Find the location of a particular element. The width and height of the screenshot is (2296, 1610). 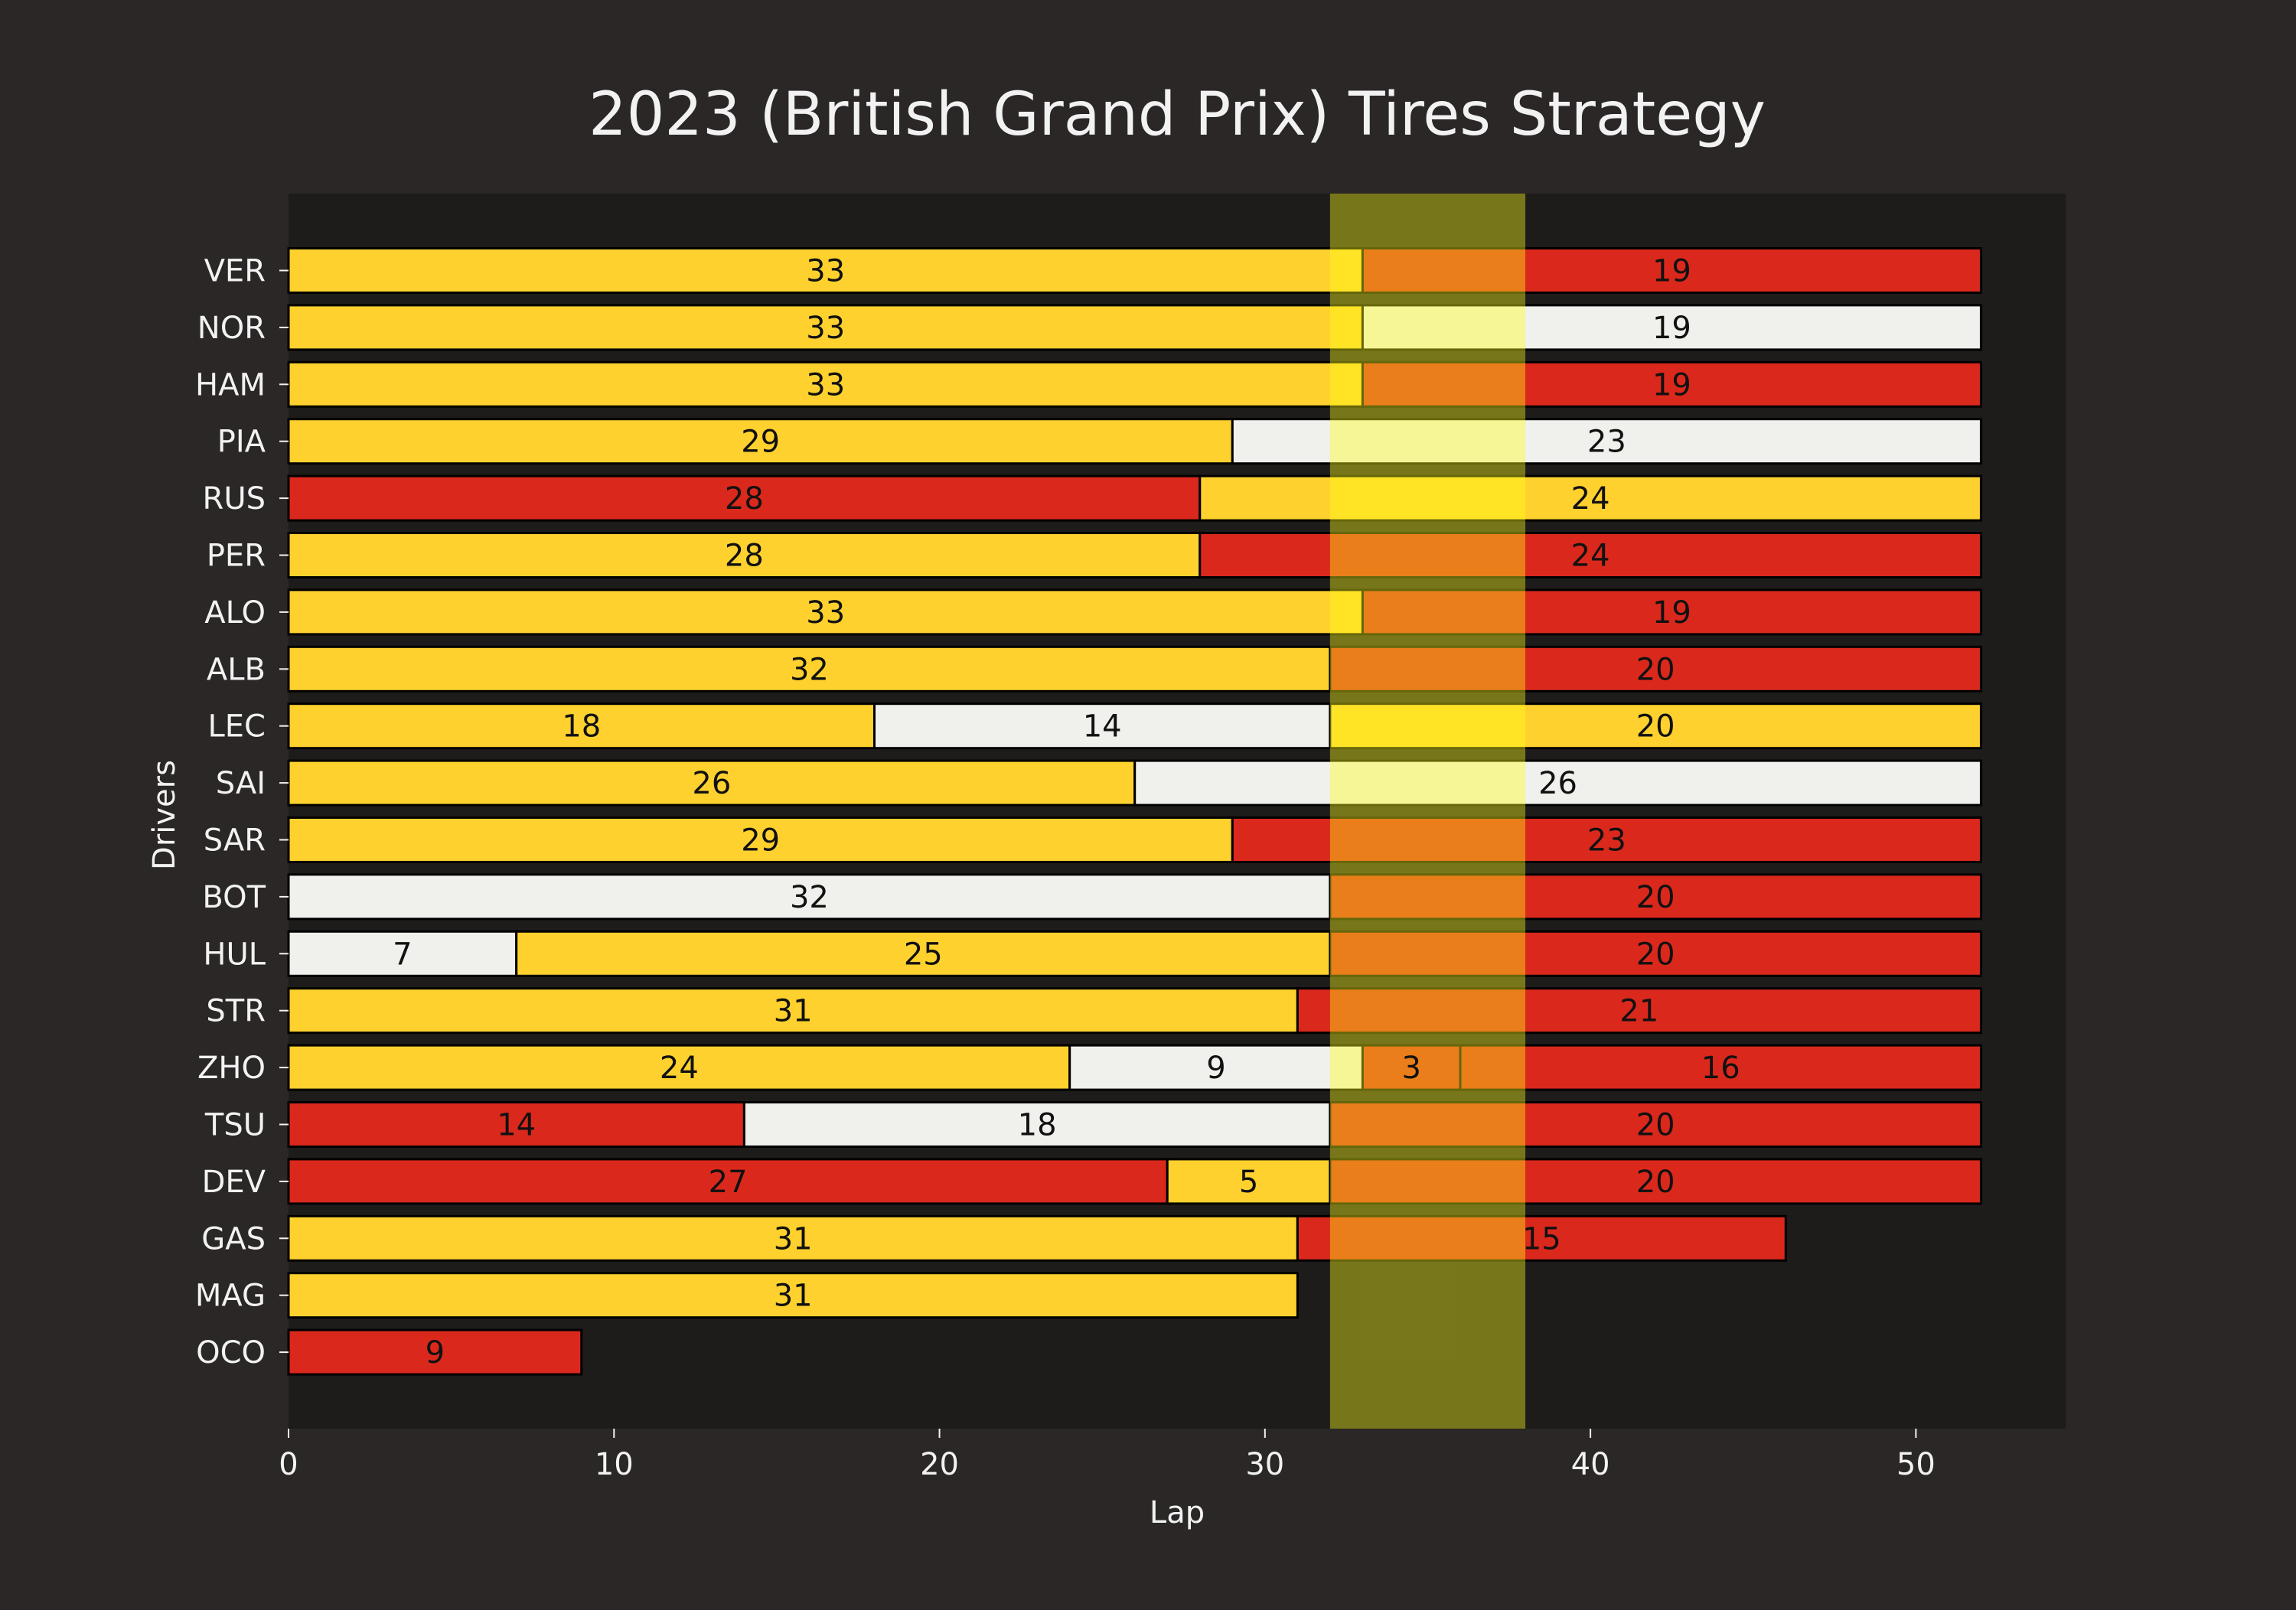

x-tick-label-10: 10 is located at coordinates (614, 1464).